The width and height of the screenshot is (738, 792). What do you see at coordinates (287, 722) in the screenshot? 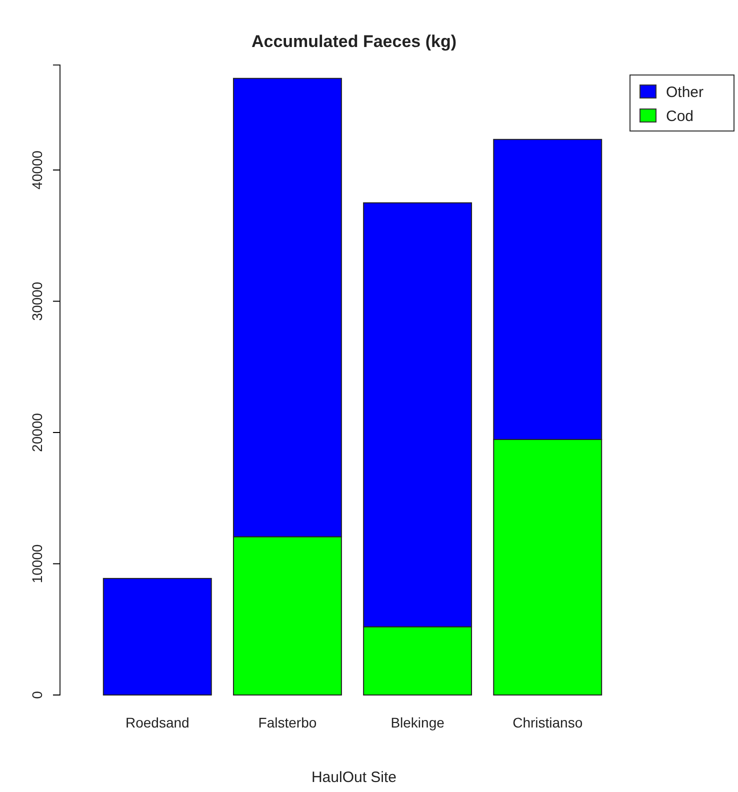
I see `x-tick-label: Falsterbo` at bounding box center [287, 722].